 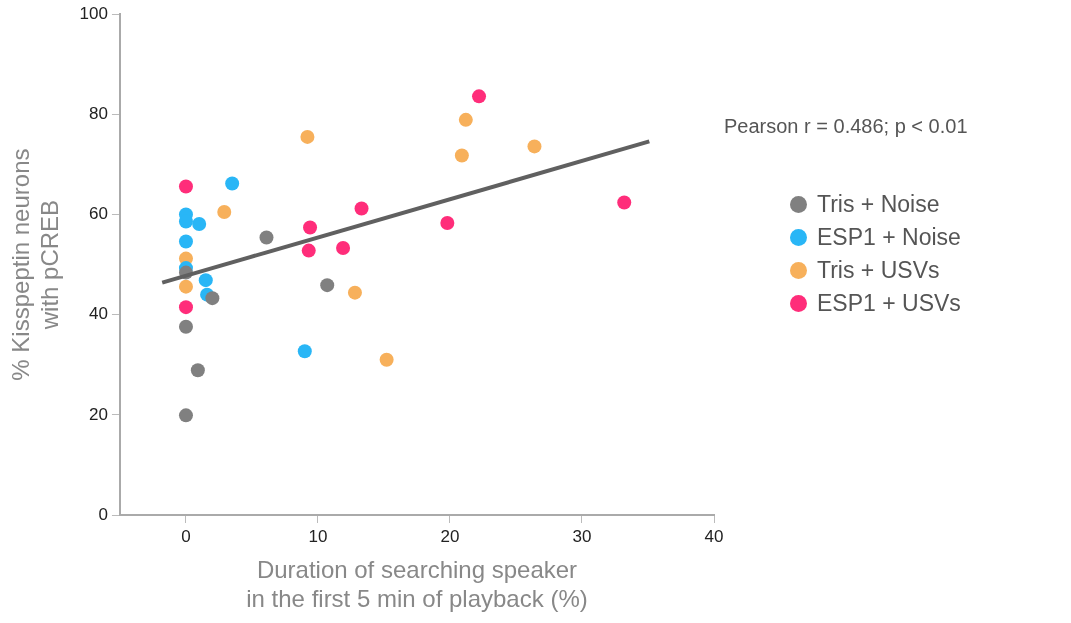 I want to click on y-tick-label: 100, so click(x=93, y=13).